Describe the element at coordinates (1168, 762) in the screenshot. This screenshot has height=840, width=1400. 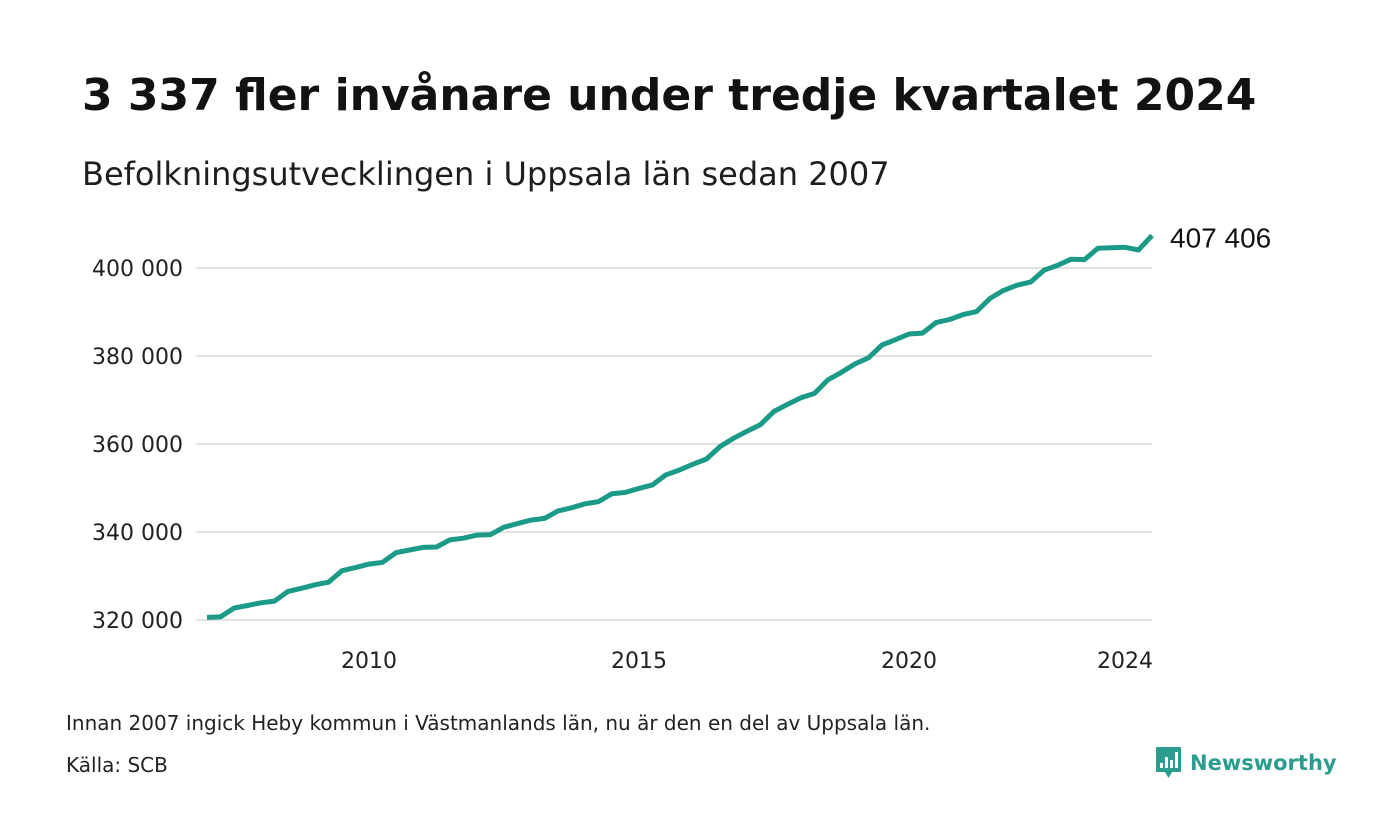
I see `newsworthy-logo-icon` at that location.